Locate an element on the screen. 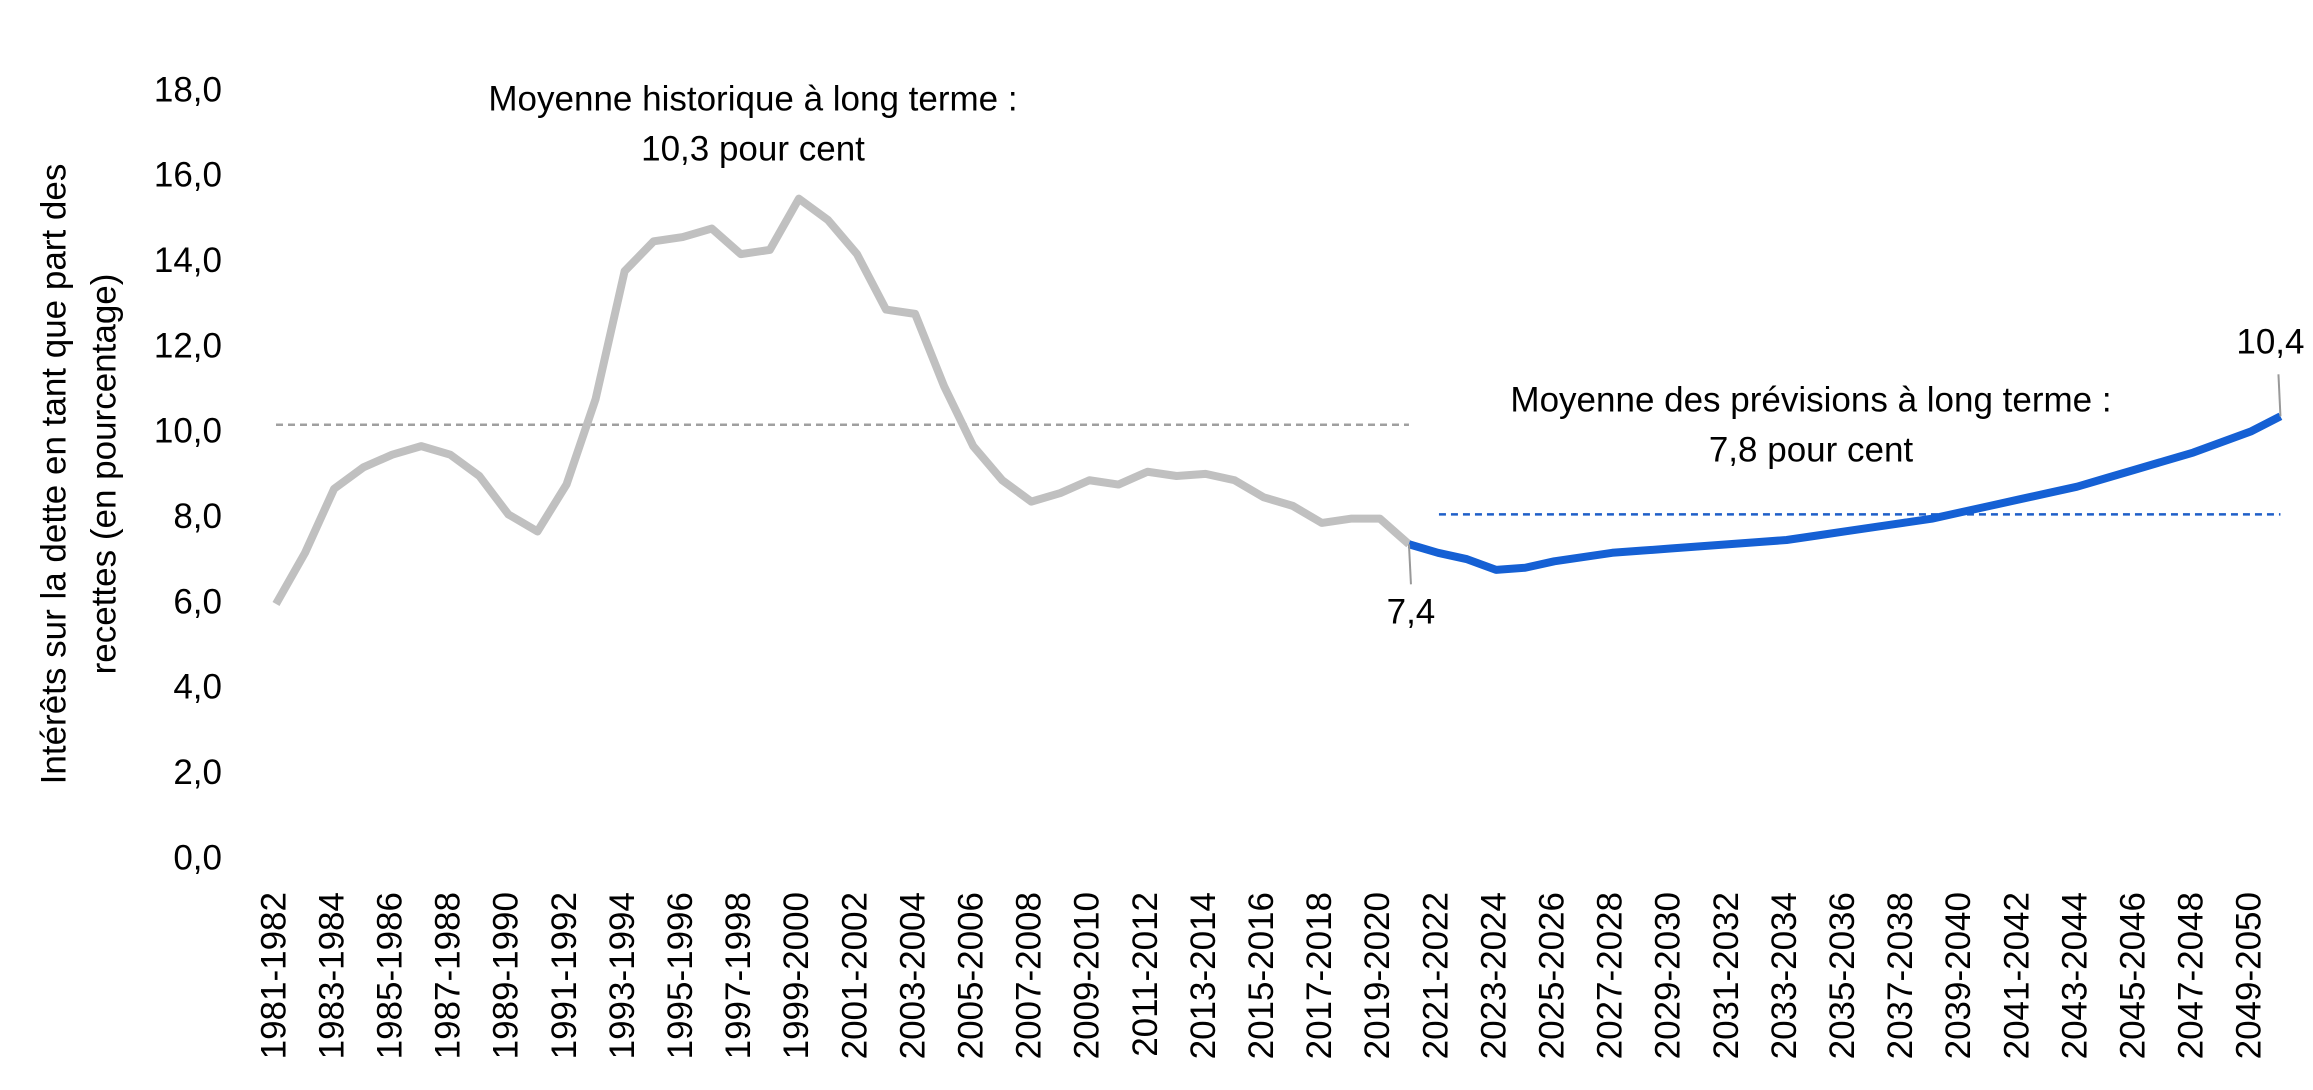 The height and width of the screenshot is (1090, 2313). x-tick-label: 2045-2046 is located at coordinates (2132, 975).